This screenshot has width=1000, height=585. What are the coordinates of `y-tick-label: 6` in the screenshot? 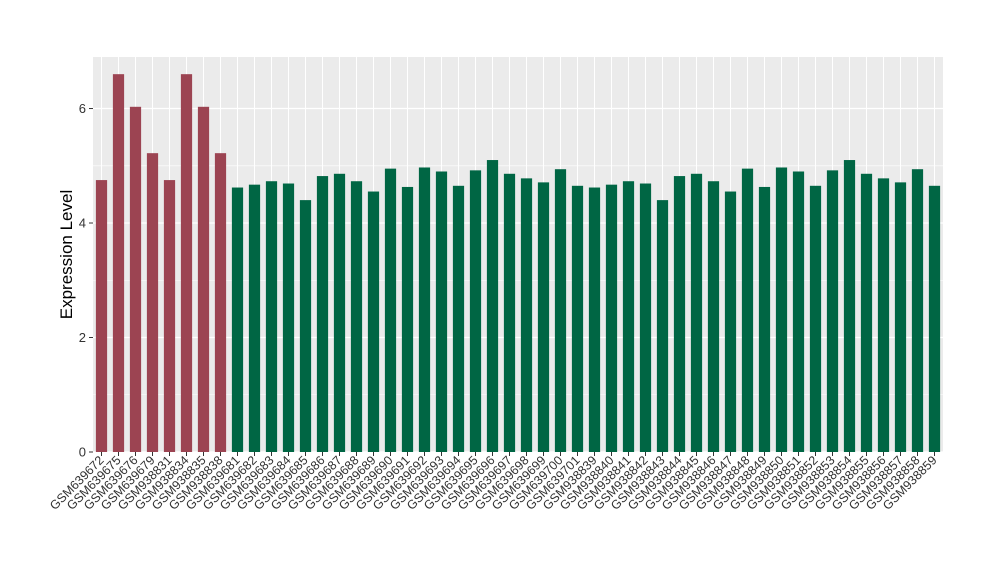 It's located at (82, 108).